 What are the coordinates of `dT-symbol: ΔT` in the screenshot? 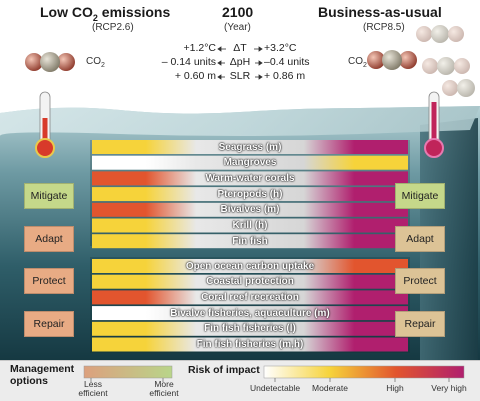 It's located at (240, 48).